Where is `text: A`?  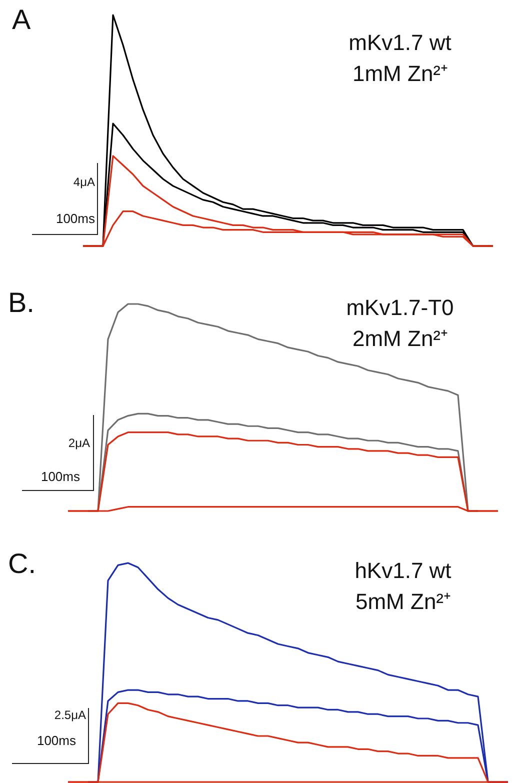
text: A is located at coordinates (21, 20).